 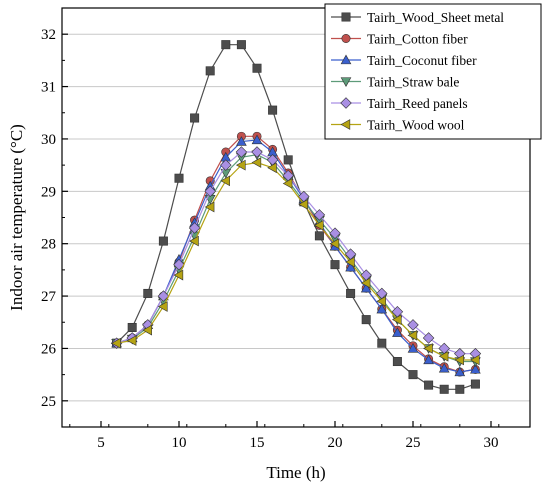 I want to click on legend-item: Tairh_Wood wool, so click(x=398, y=125).